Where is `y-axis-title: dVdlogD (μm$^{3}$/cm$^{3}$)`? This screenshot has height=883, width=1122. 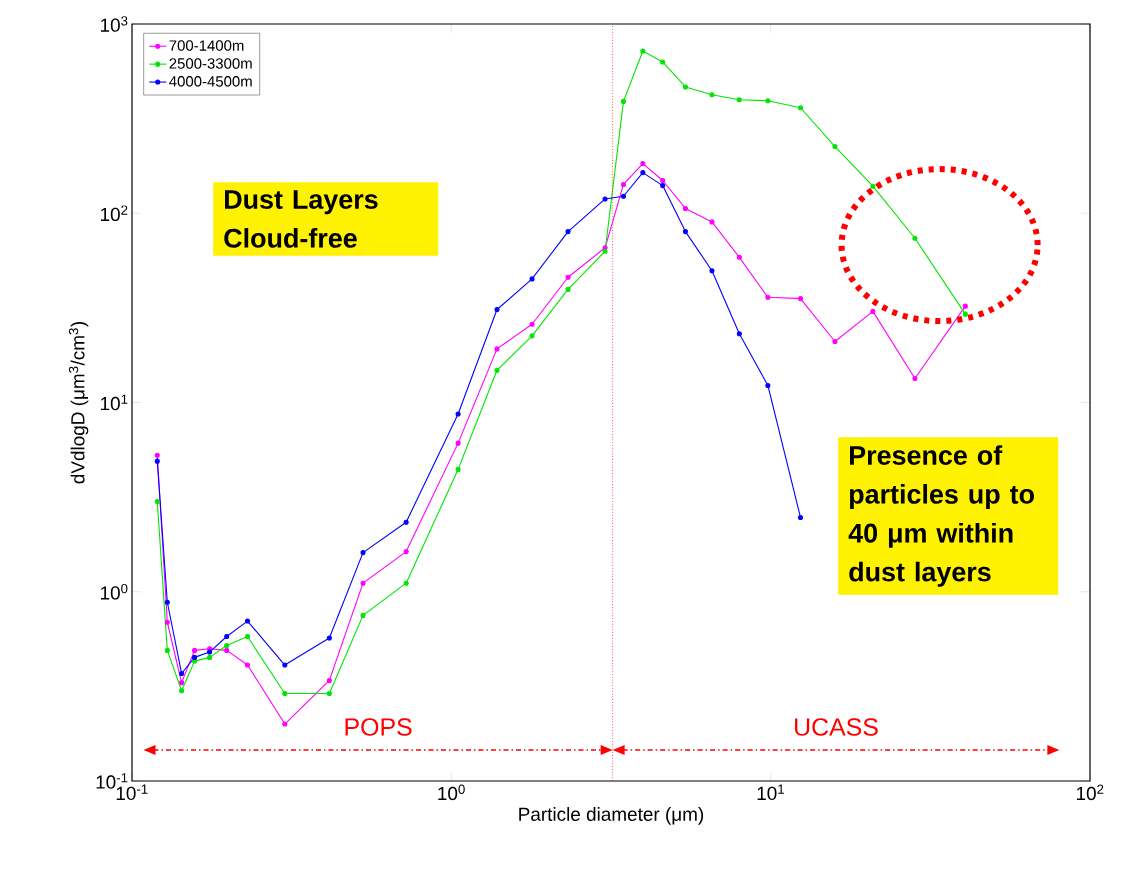 y-axis-title: dVdlogD (μm$^{3}$/cm$^{3}$) is located at coordinates (78, 402).